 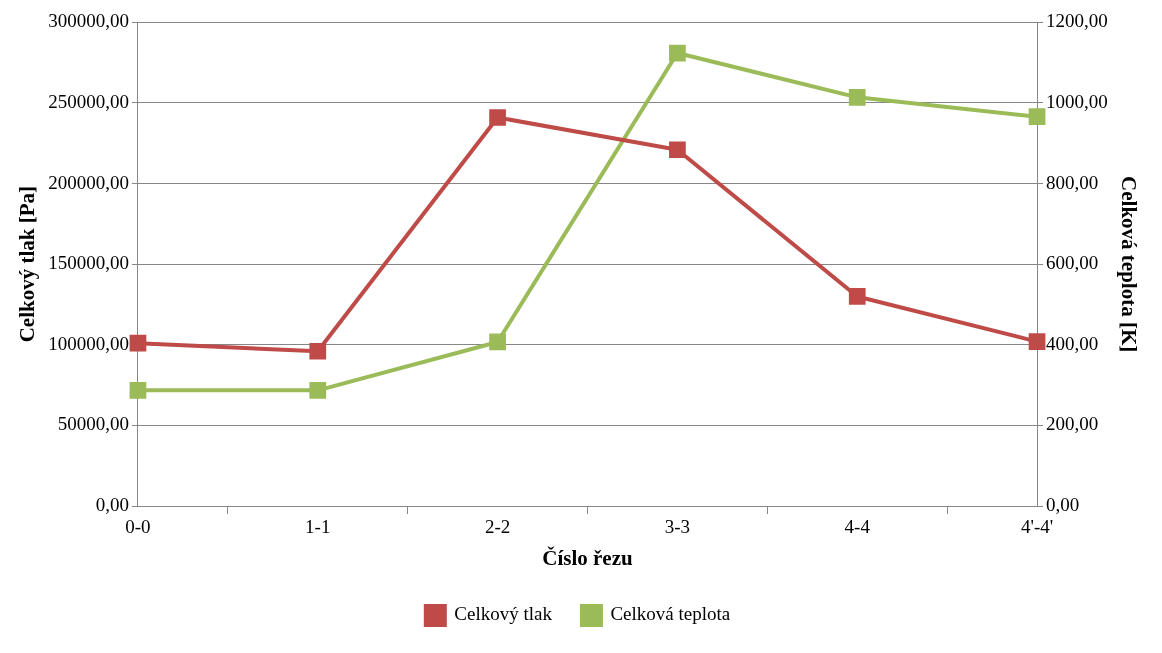 I want to click on x-tick-label: 3-3, so click(x=677, y=527).